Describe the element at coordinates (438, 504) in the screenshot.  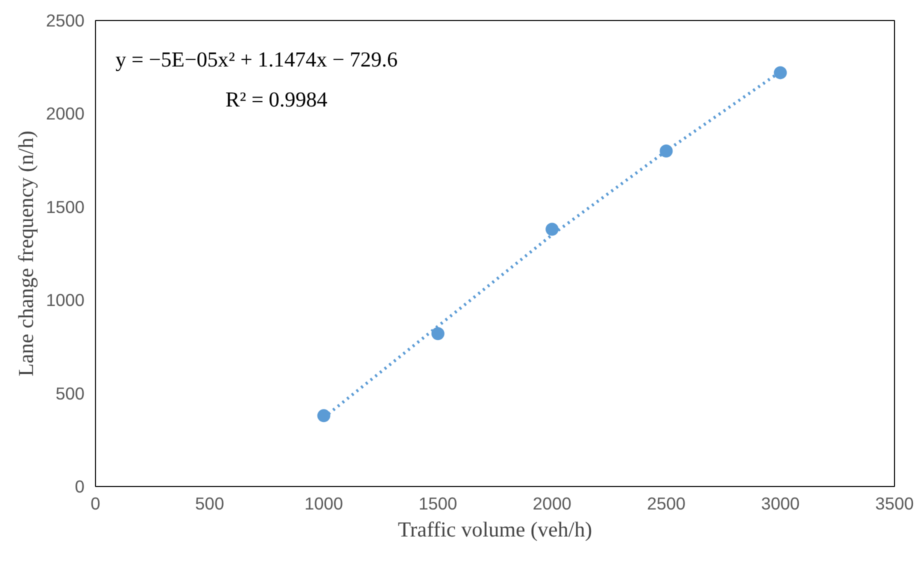
I see `x-tick-label: 1500` at that location.